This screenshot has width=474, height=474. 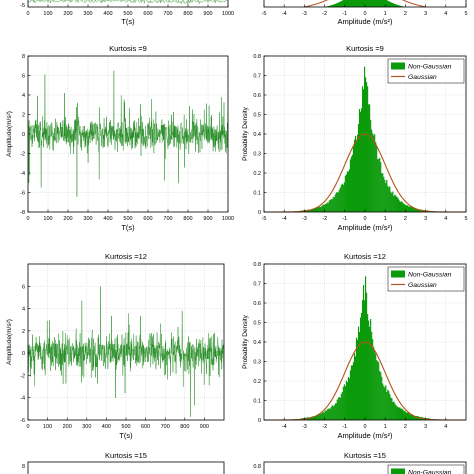 What do you see at coordinates (264, 14) in the screenshot?
I see `x-tick-label: -5` at bounding box center [264, 14].